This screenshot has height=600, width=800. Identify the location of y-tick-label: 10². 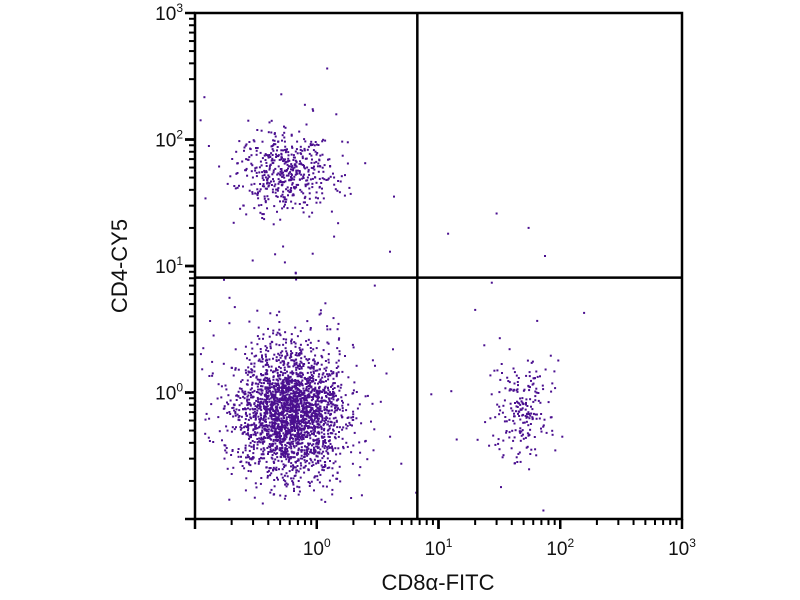
(169, 140).